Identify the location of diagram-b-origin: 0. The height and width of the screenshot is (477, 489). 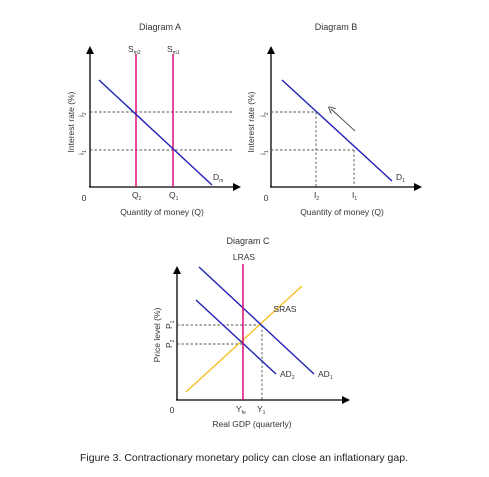
(266, 198).